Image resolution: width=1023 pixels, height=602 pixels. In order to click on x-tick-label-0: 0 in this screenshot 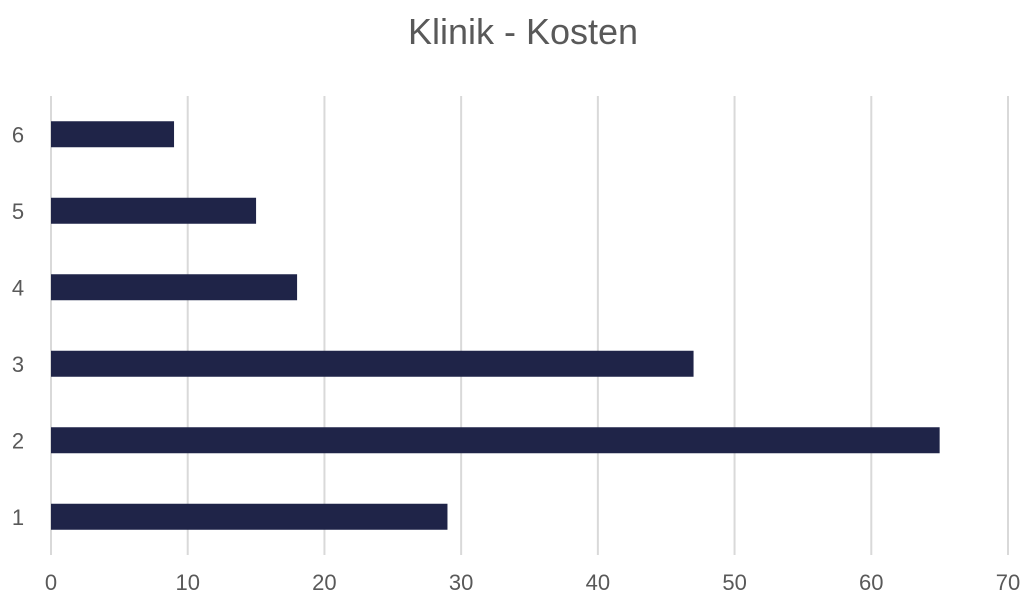, I will do `click(51, 582)`.